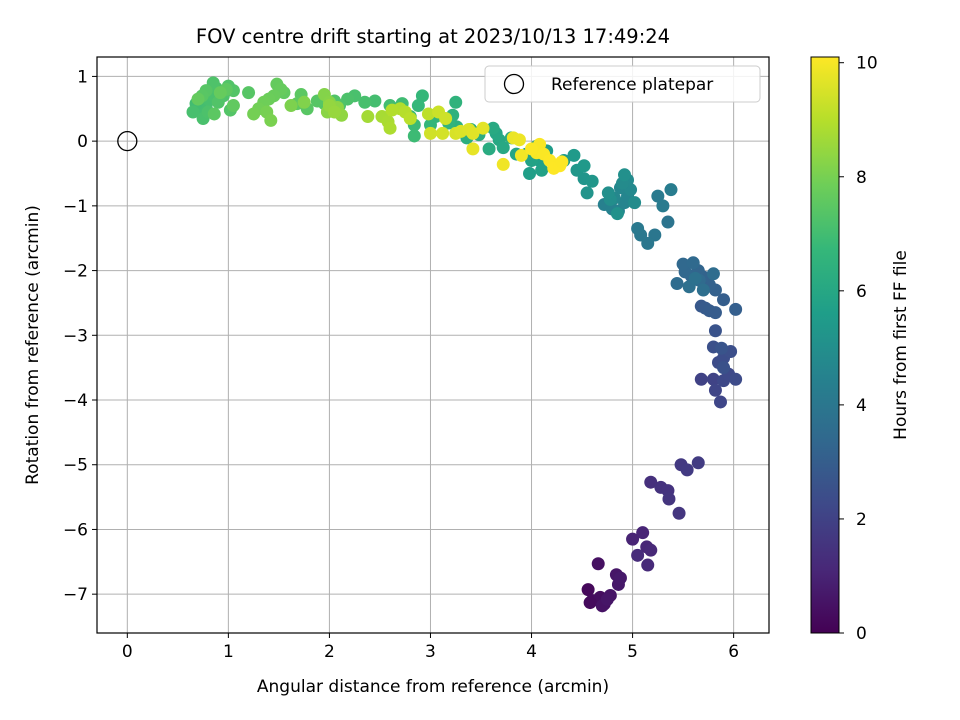 This screenshot has height=720, width=960. I want to click on legend-box, so click(622, 84).